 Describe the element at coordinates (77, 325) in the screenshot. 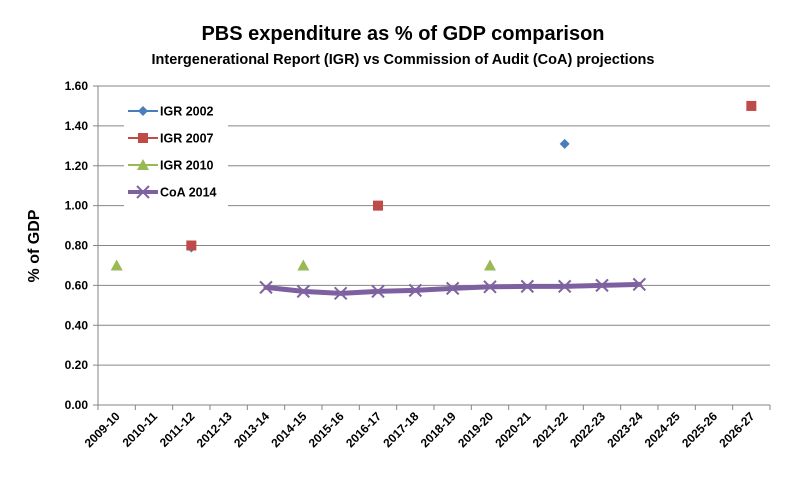

I see `y-tick-label: 0.40` at that location.